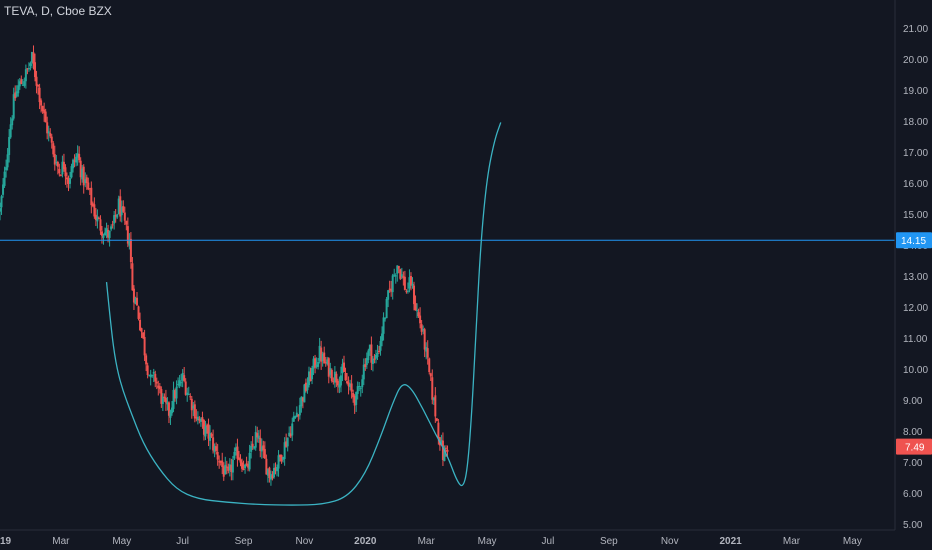 The height and width of the screenshot is (550, 932). I want to click on last-price-badge: 7.49, so click(914, 446).